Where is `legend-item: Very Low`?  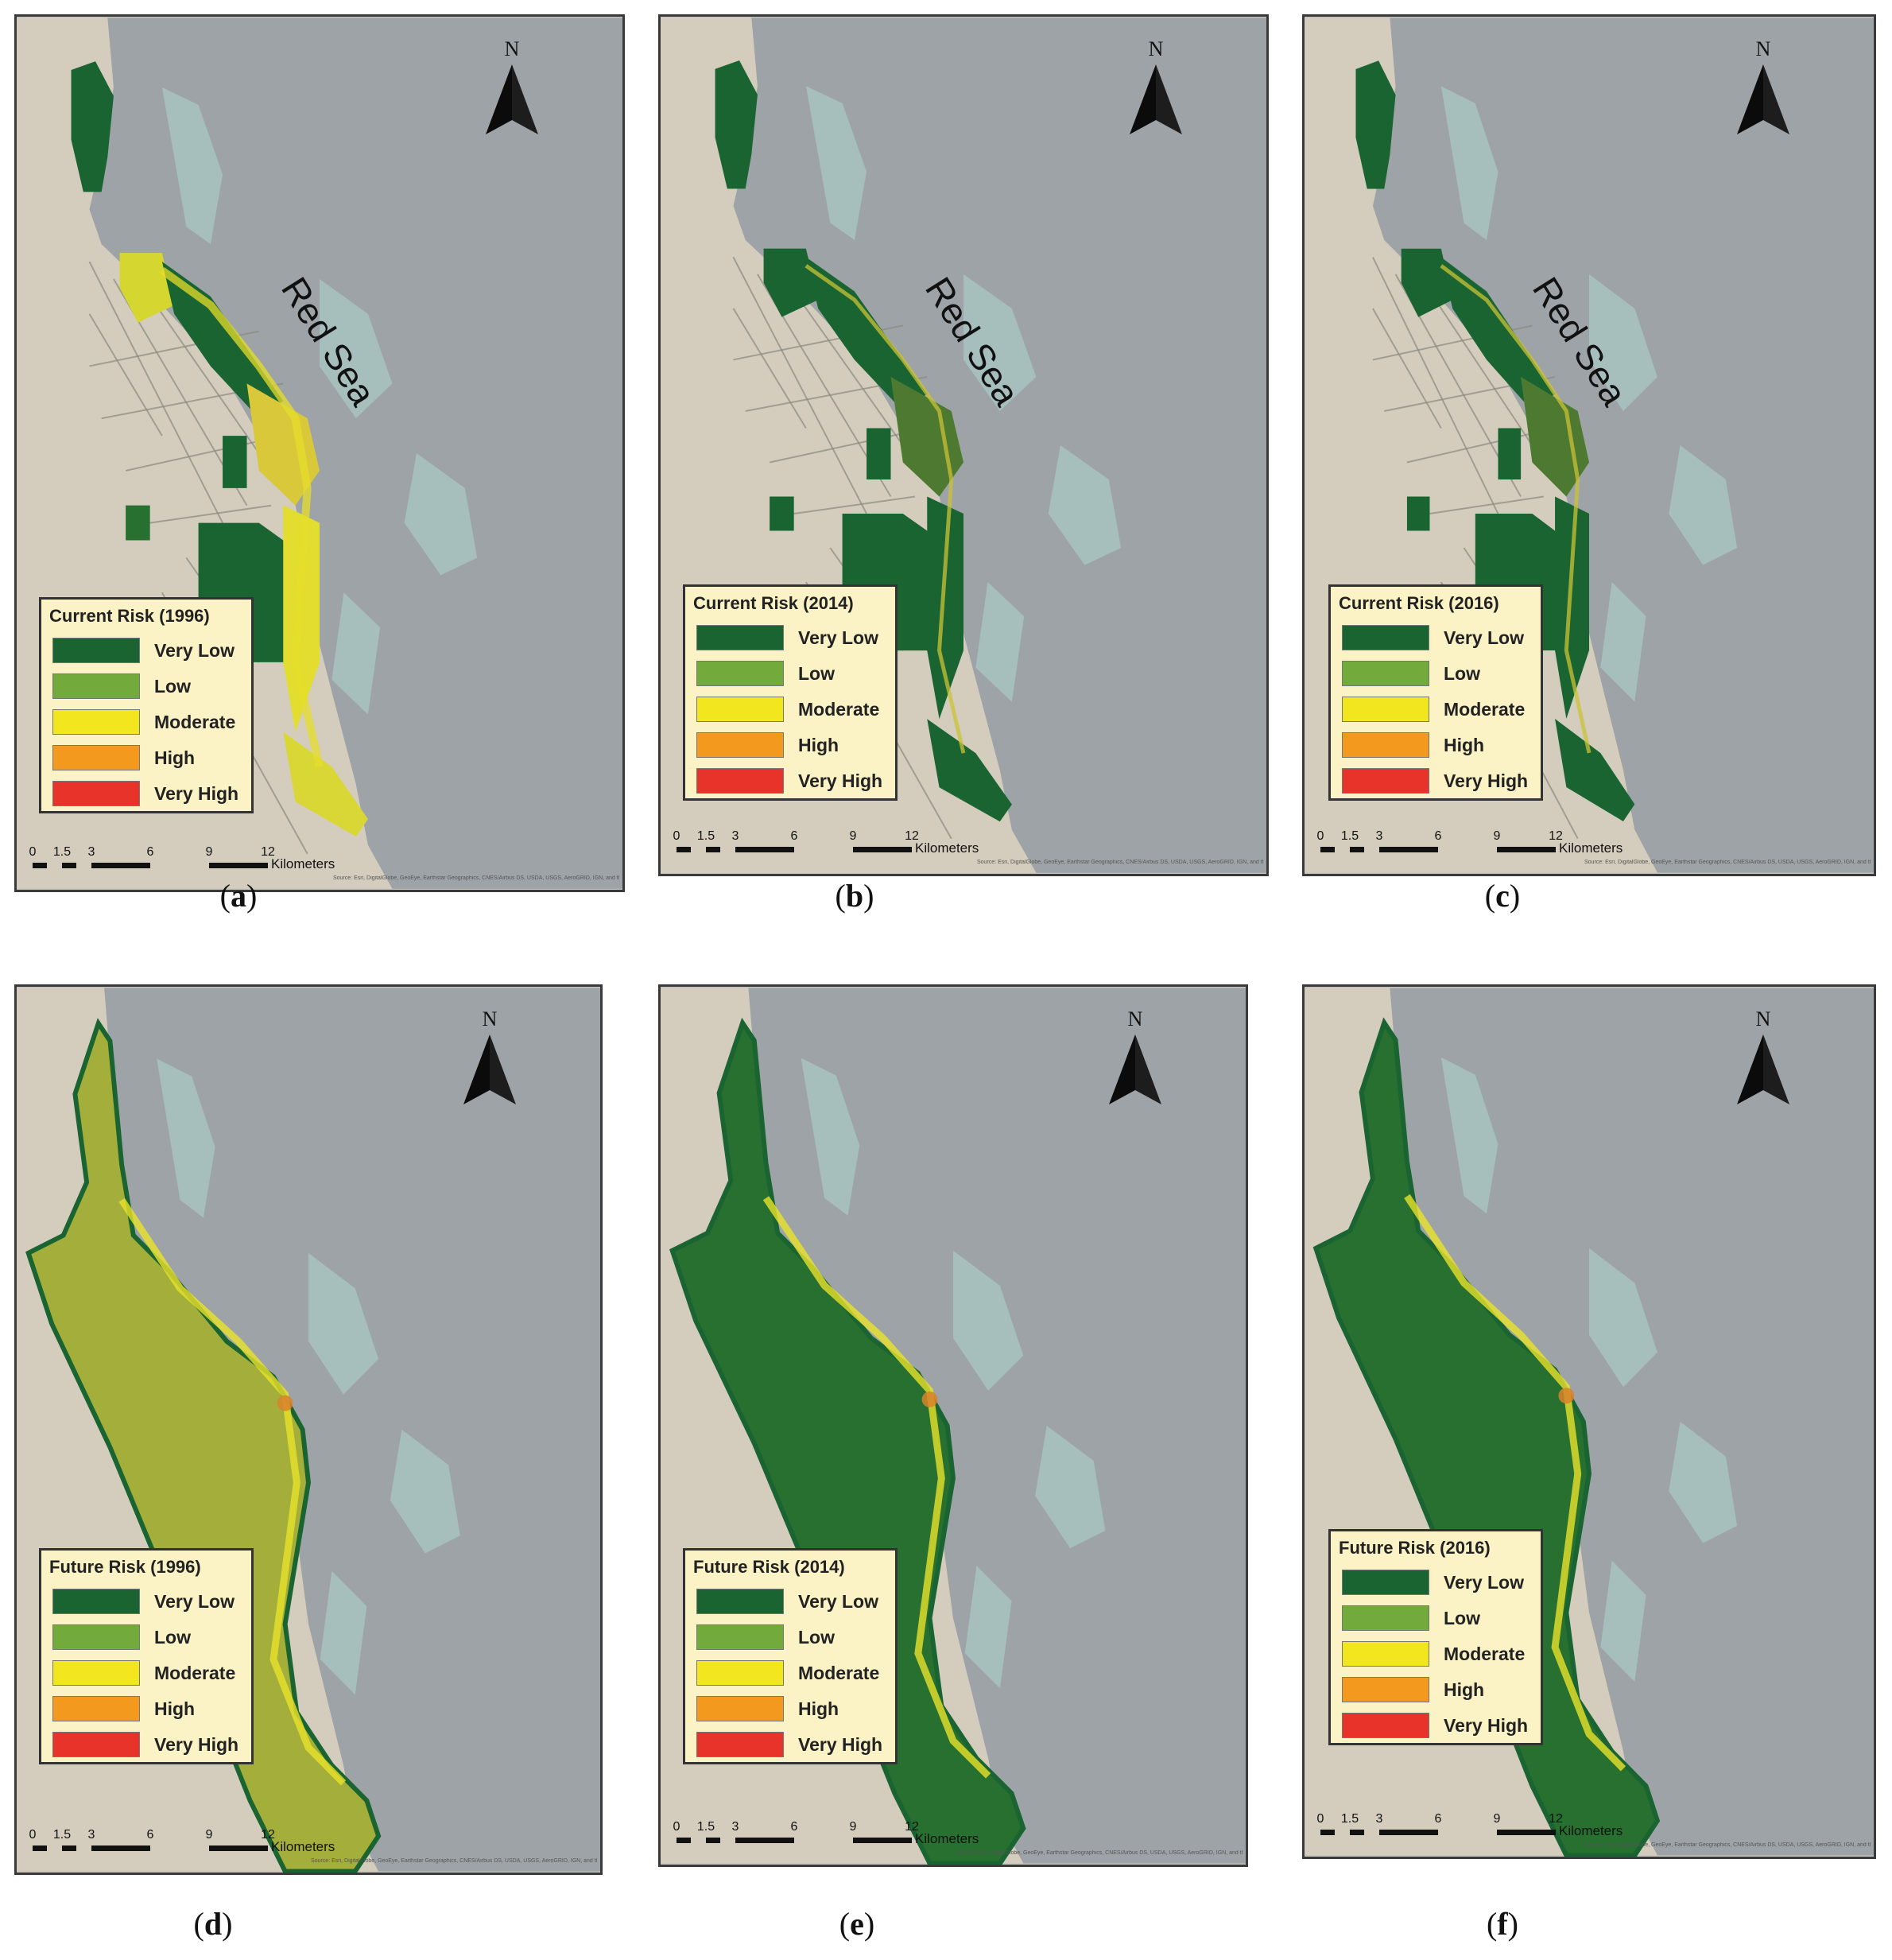 legend-item: Very Low is located at coordinates (799, 1601).